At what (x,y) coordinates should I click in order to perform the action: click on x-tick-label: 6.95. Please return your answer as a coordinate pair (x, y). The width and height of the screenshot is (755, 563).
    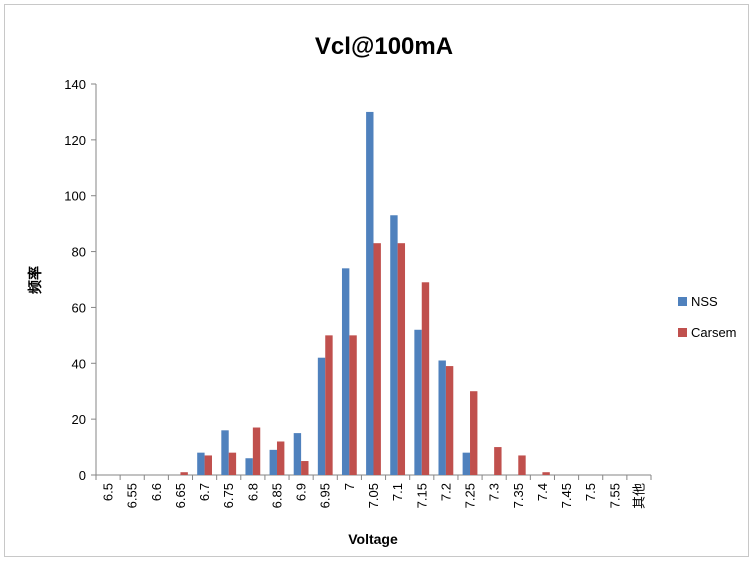
    Looking at the image, I should click on (325, 495).